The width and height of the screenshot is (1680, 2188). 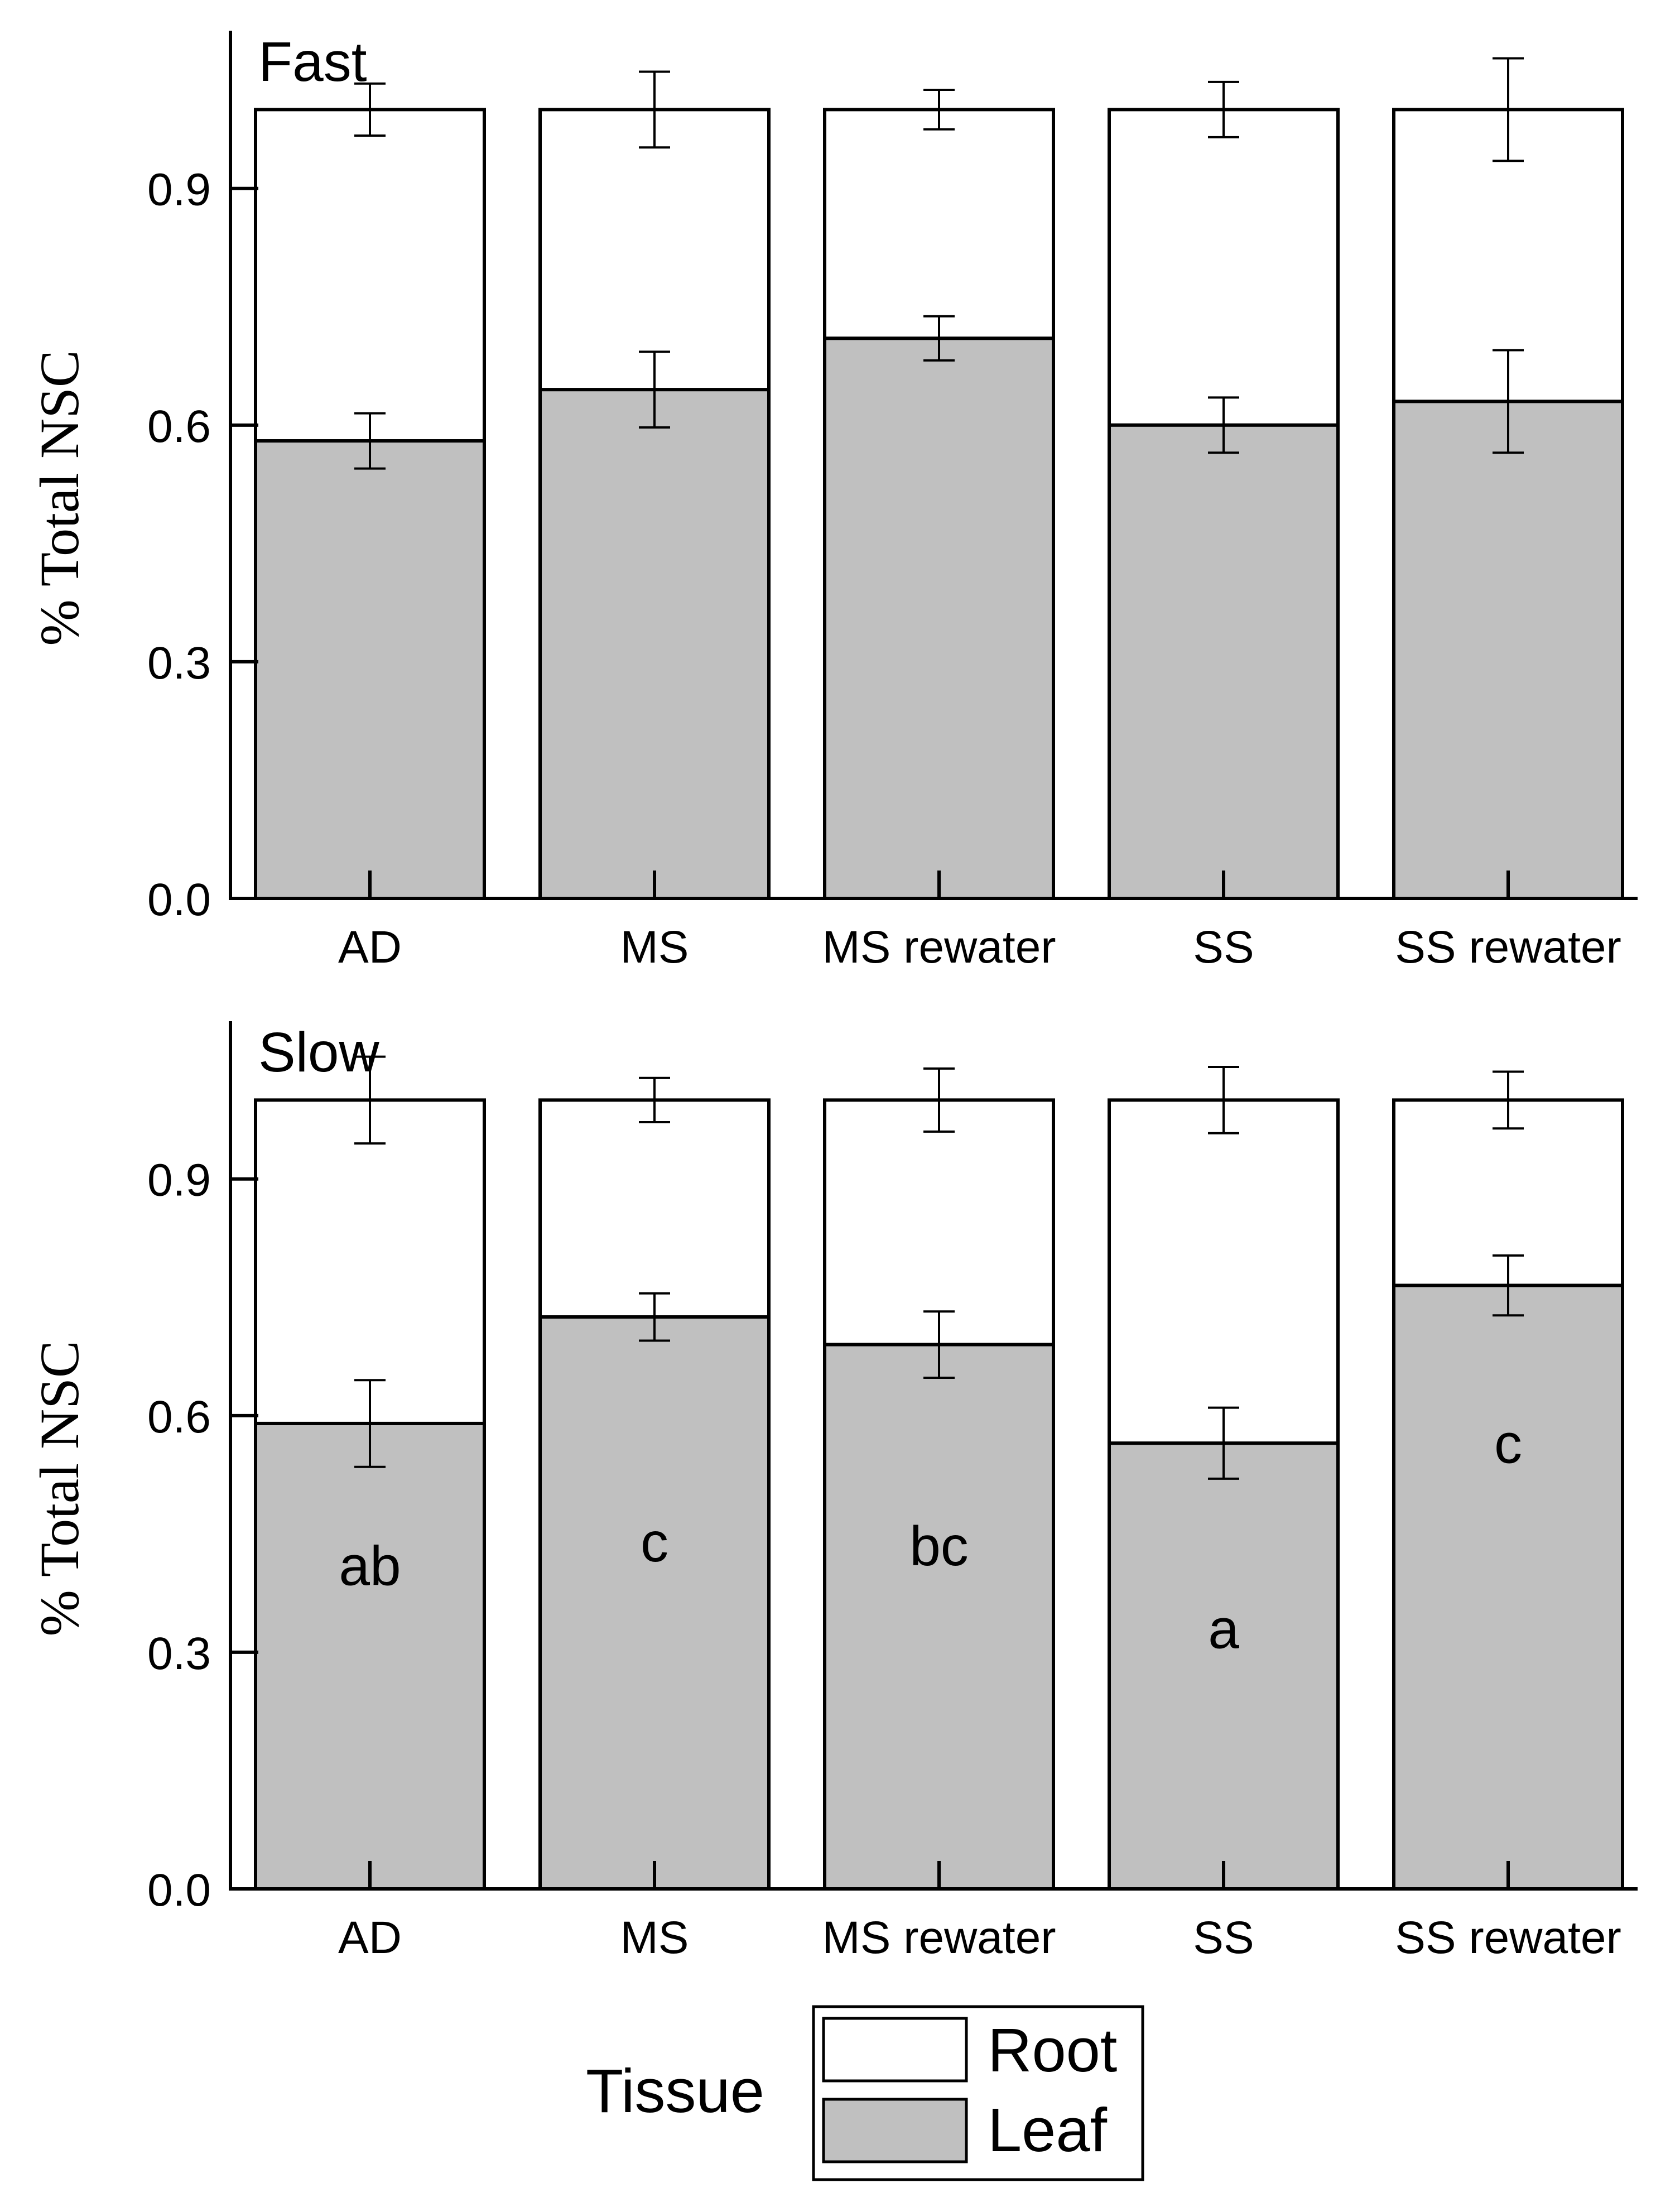 I want to click on panel-title: Fast, so click(x=313, y=62).